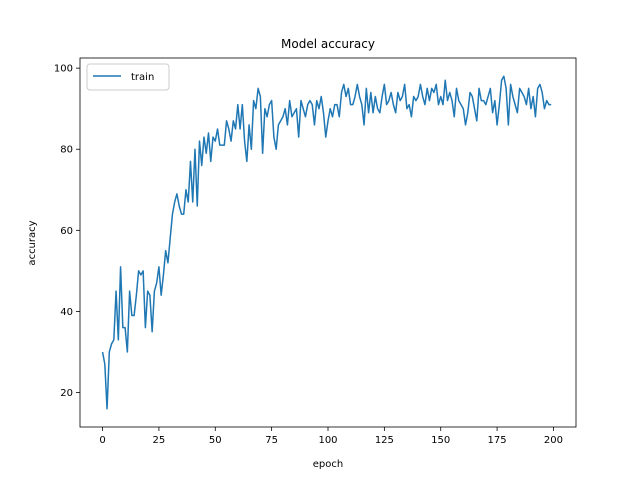 The image size is (640, 480). I want to click on y-axis: 20 40 60 80 100, so click(67, 231).